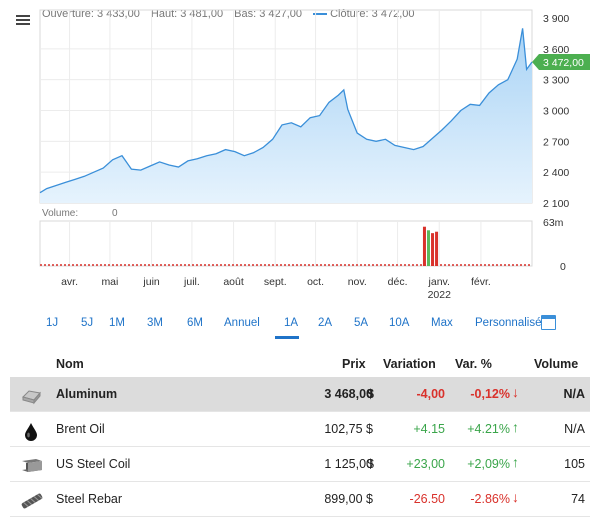 The width and height of the screenshot is (601, 523). I want to click on row-volume: 105, so click(574, 464).